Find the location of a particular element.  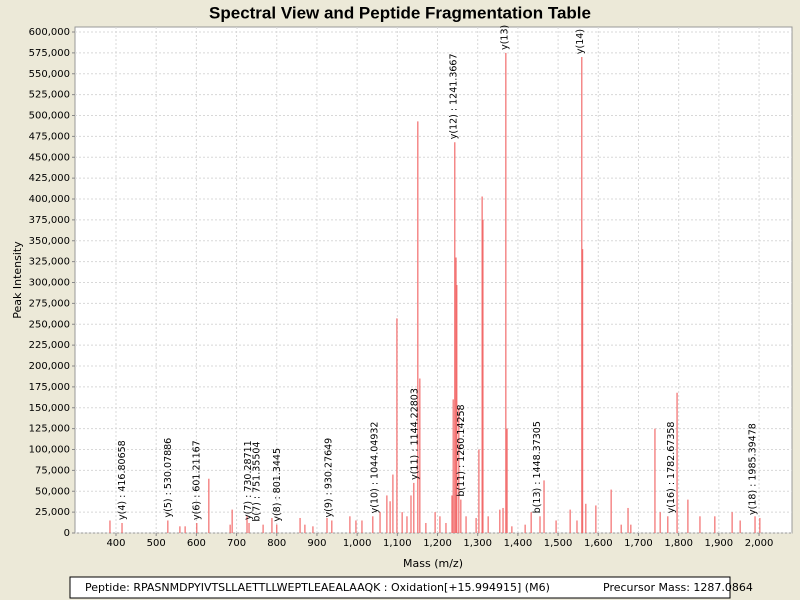

peak-annotation: y(11) : 1144.22803 is located at coordinates (415, 434).